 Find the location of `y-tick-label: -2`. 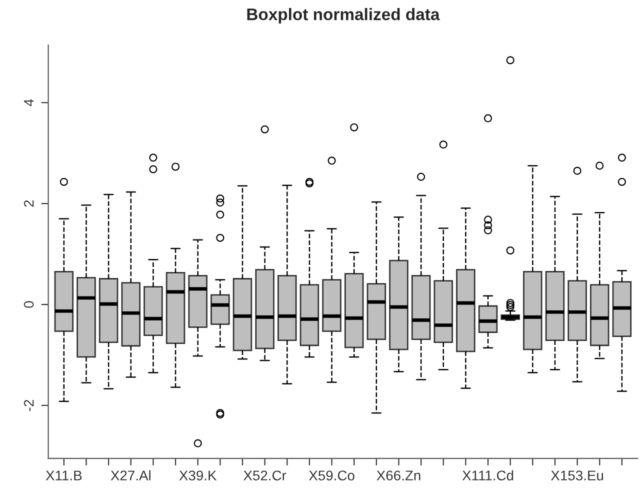

y-tick-label: -2 is located at coordinates (29, 405).